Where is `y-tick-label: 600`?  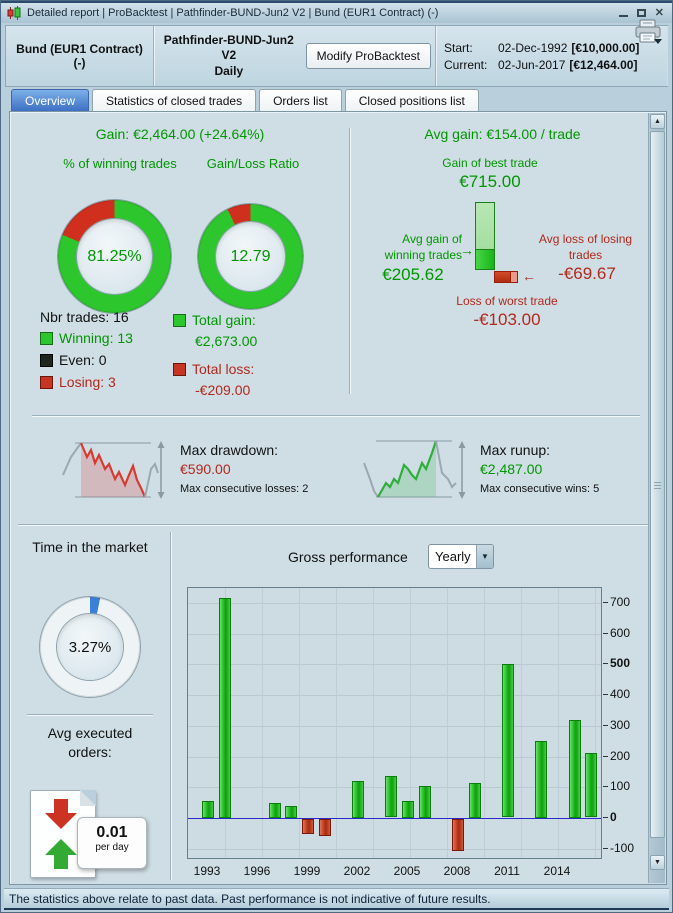 y-tick-label: 600 is located at coordinates (616, 633).